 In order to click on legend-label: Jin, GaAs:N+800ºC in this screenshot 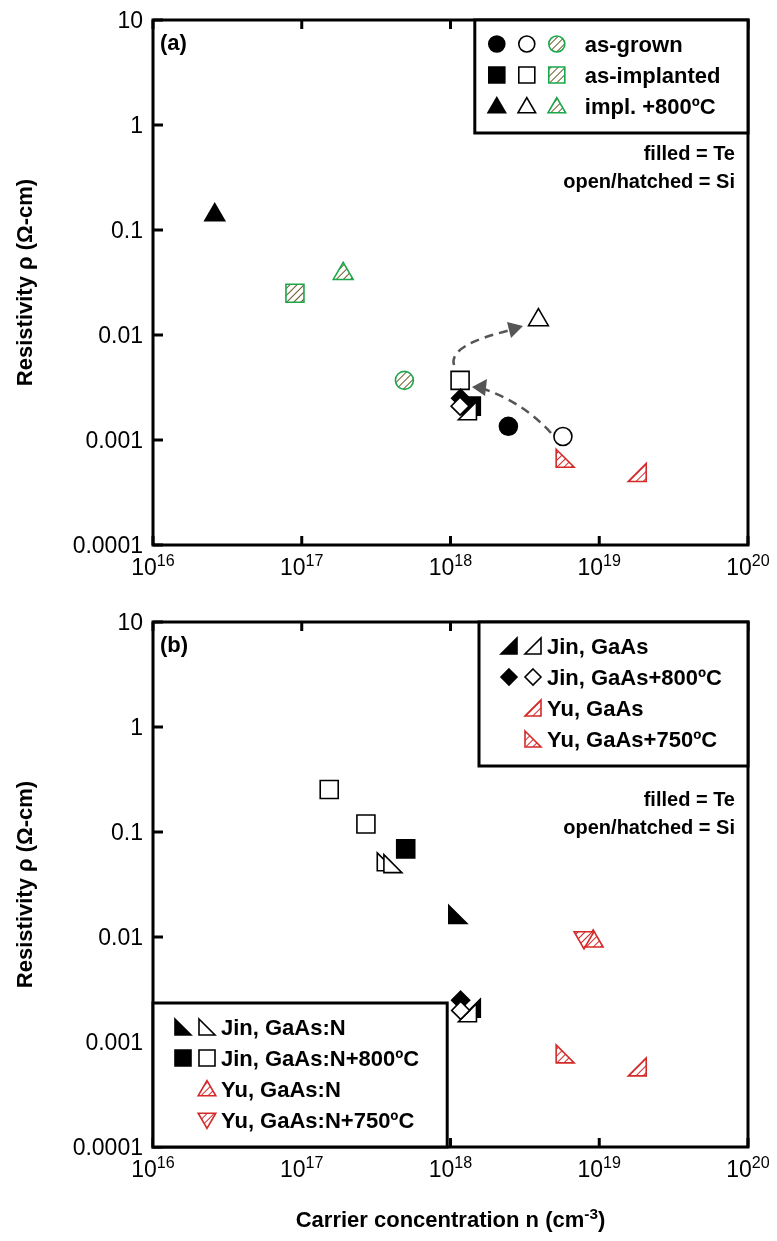, I will do `click(320, 1058)`.